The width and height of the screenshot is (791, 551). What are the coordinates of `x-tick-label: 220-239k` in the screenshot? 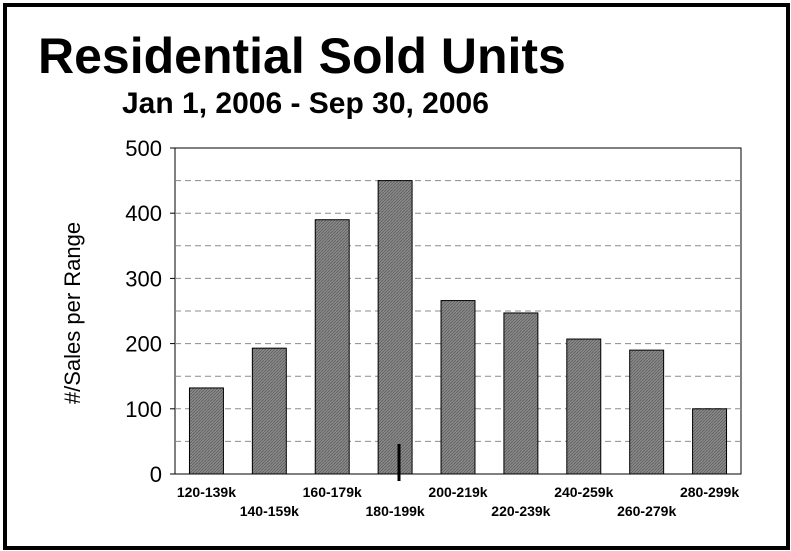 It's located at (520, 511).